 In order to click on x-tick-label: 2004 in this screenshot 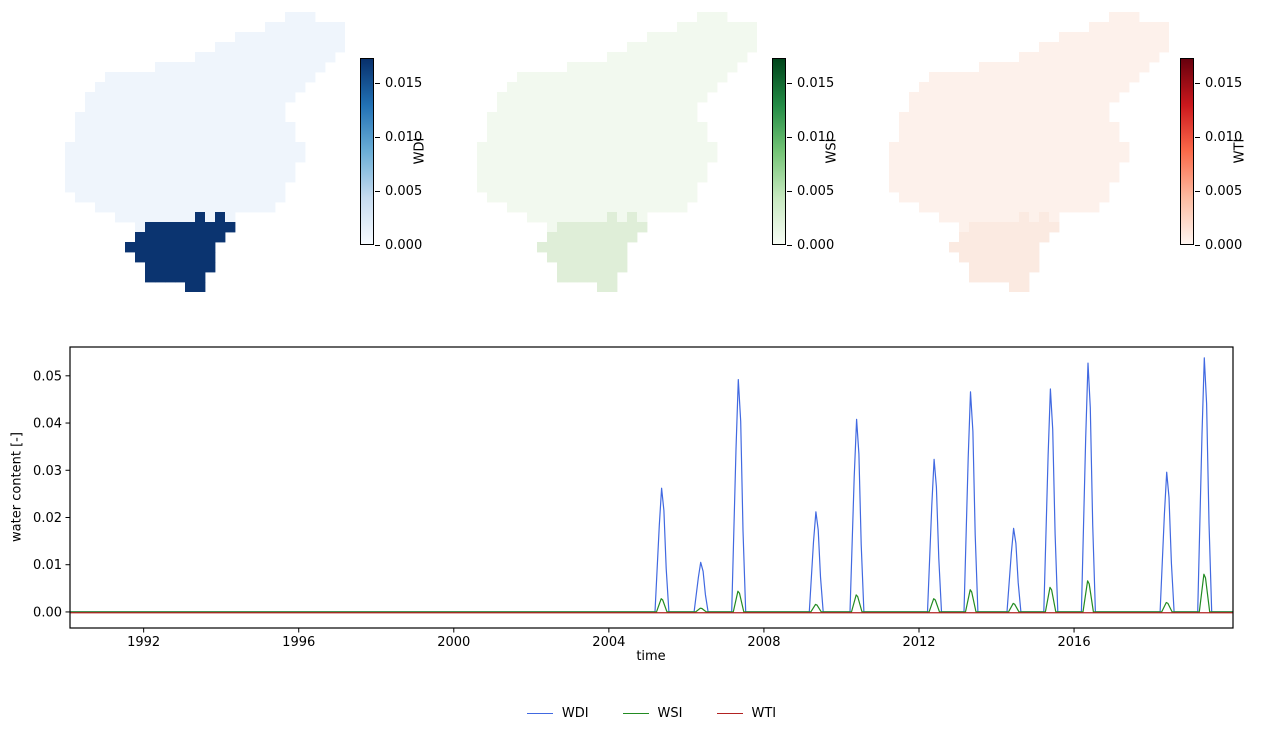, I will do `click(608, 642)`.